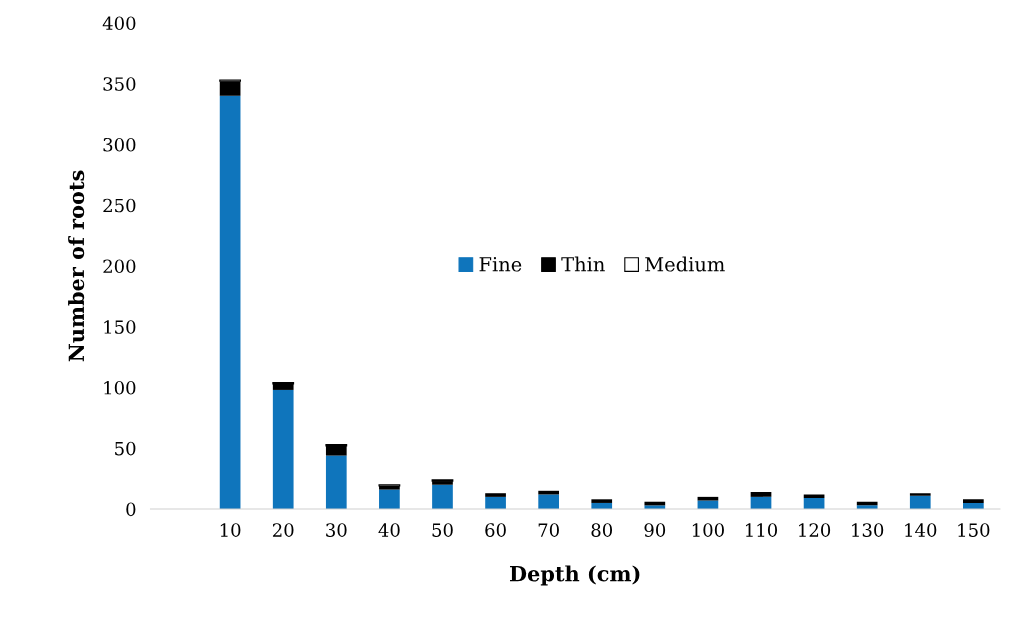 This screenshot has height=620, width=1010. Describe the element at coordinates (120, 327) in the screenshot. I see `y-tick-label: 150` at that location.